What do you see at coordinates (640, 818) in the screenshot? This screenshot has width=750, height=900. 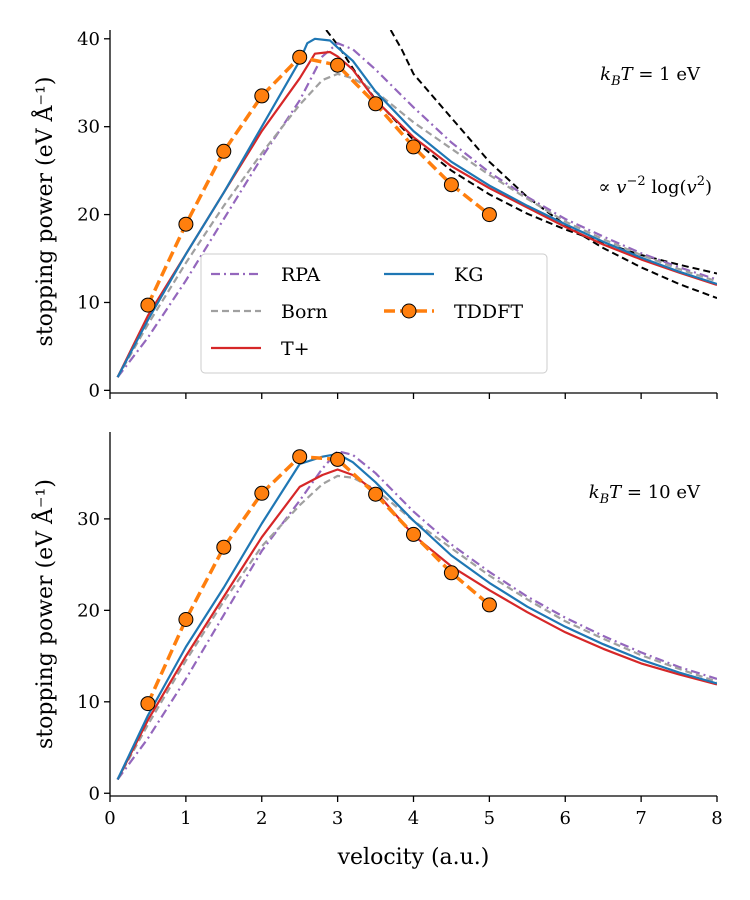 I see `x-tick-label: 7` at bounding box center [640, 818].